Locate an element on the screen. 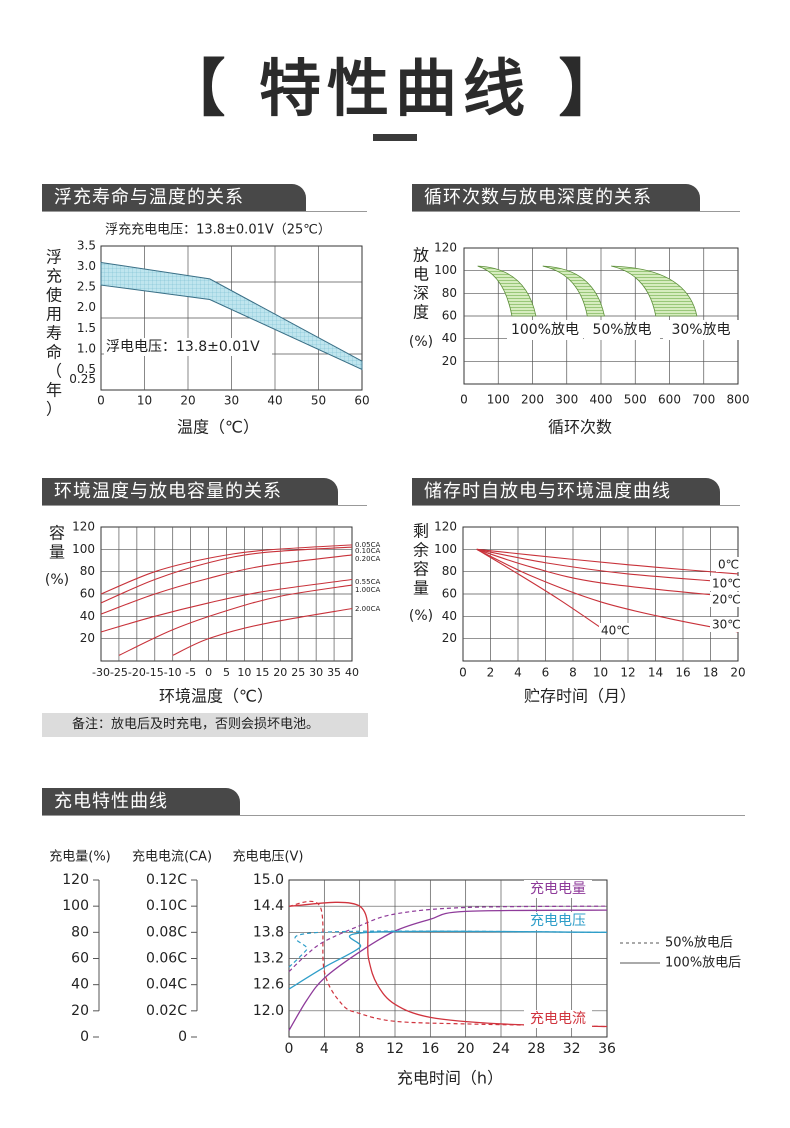 The image size is (790, 1128). chart2-xtick: 700 is located at coordinates (703, 400).